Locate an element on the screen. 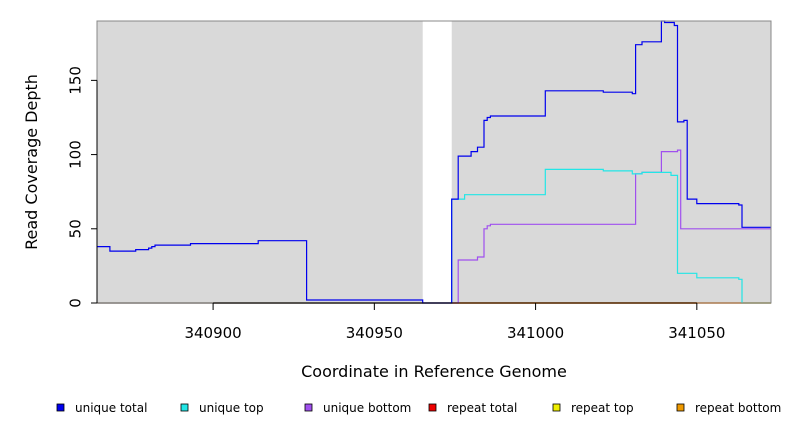 Image resolution: width=792 pixels, height=432 pixels. legend-label: repeat top is located at coordinates (602, 408).